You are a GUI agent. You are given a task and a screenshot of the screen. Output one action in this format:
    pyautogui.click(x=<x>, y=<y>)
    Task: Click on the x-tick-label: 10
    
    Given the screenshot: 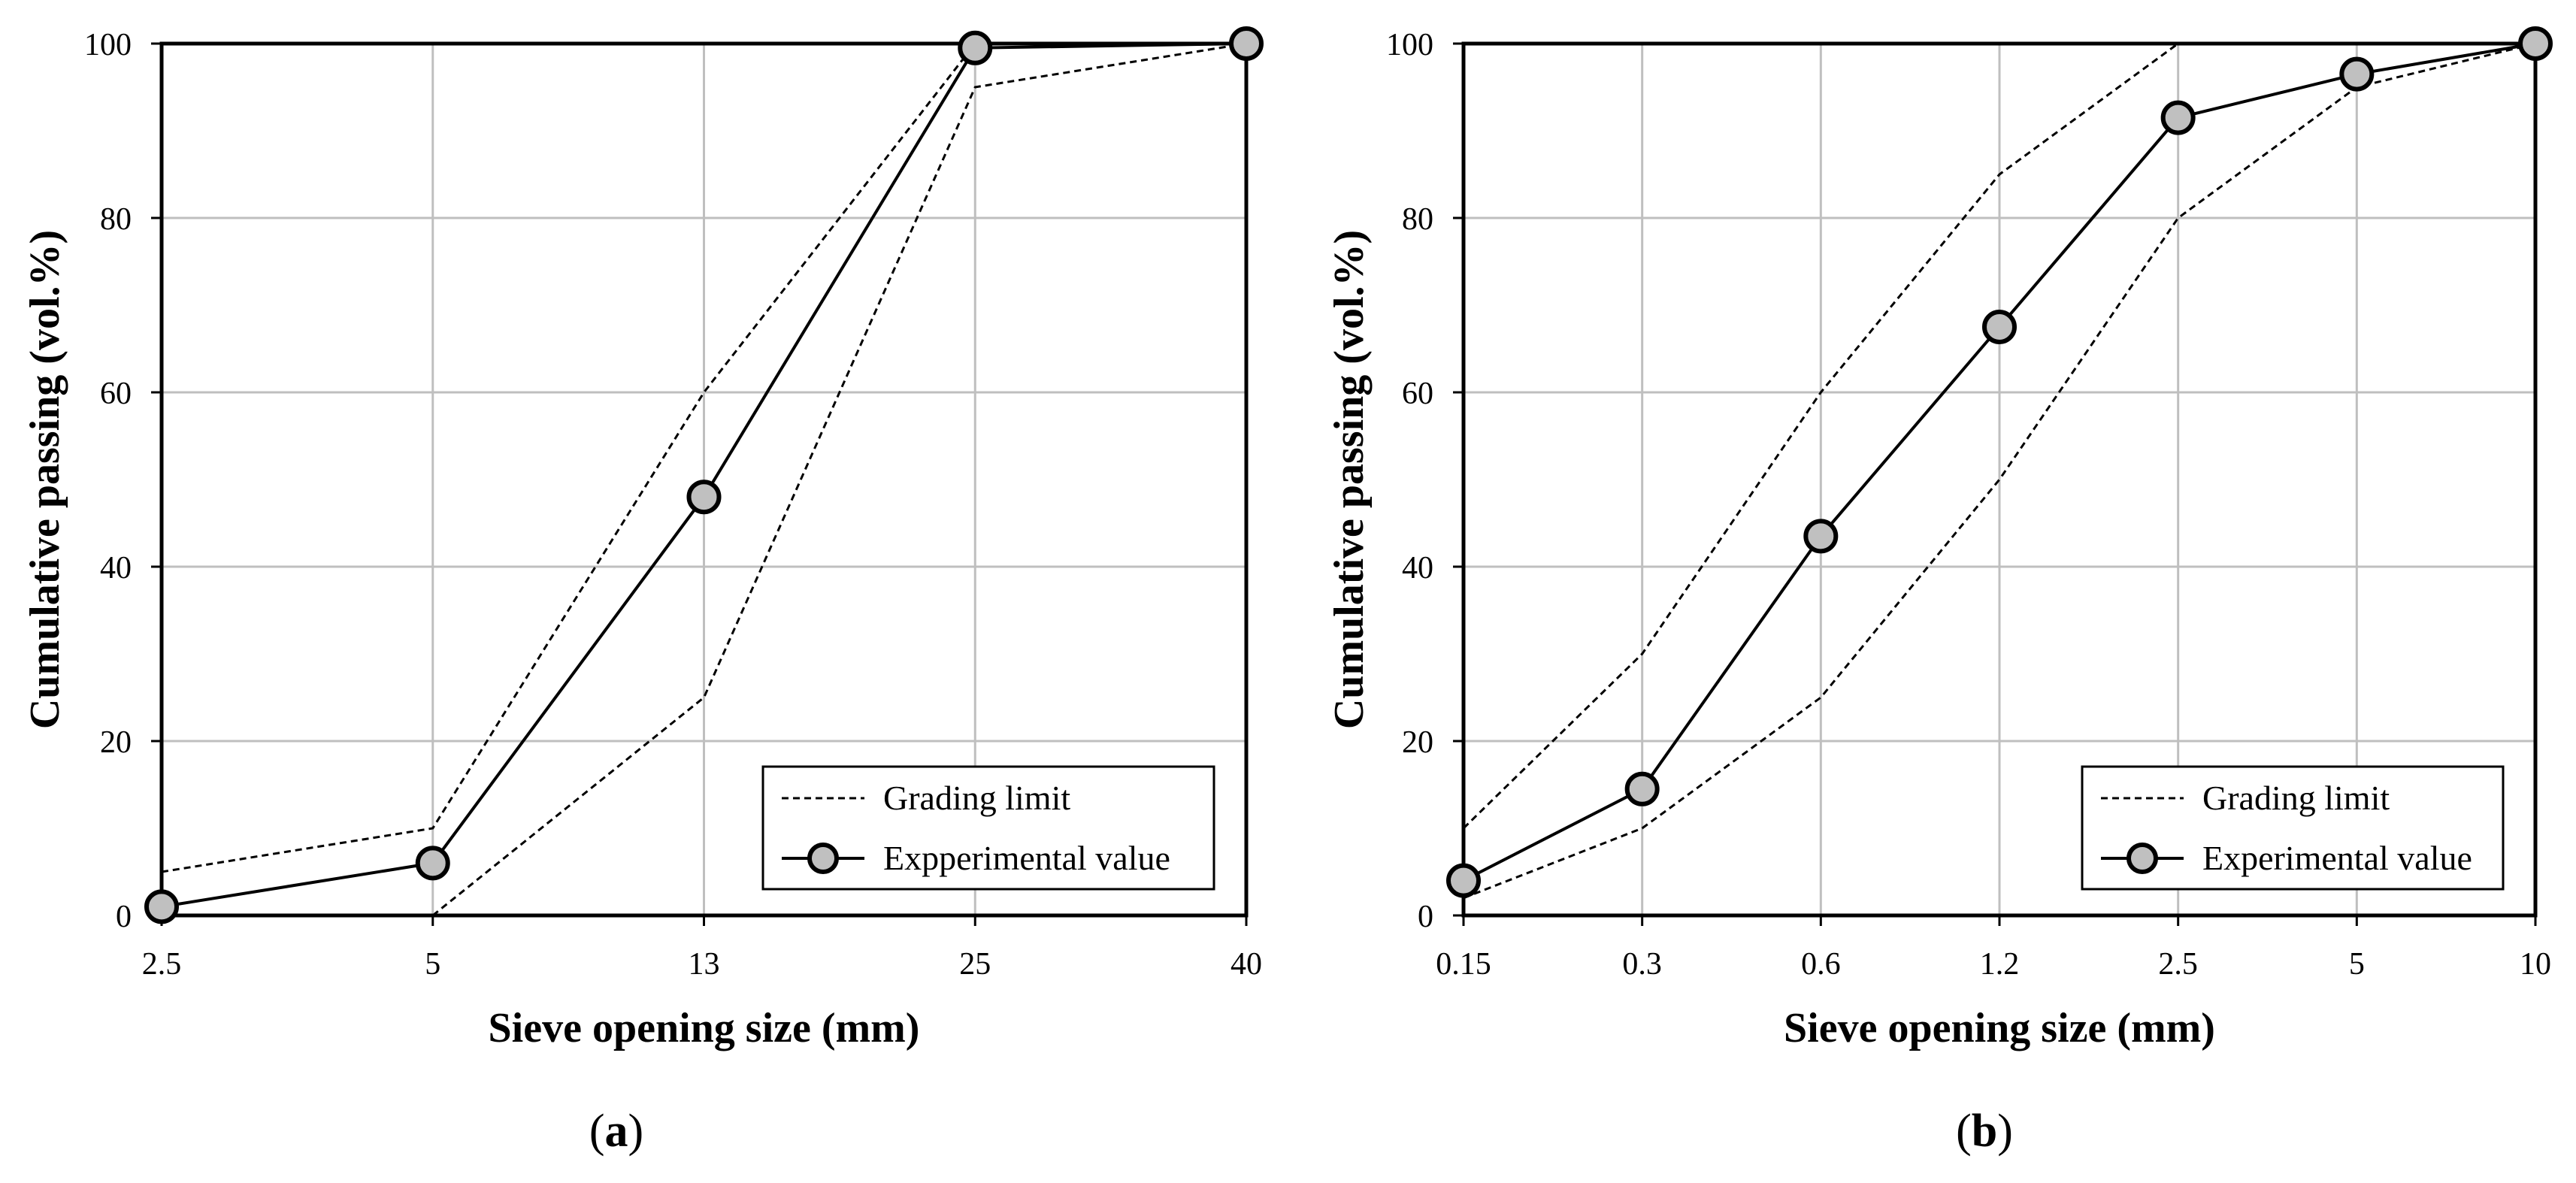 What is the action you would take?
    pyautogui.click(x=2535, y=965)
    